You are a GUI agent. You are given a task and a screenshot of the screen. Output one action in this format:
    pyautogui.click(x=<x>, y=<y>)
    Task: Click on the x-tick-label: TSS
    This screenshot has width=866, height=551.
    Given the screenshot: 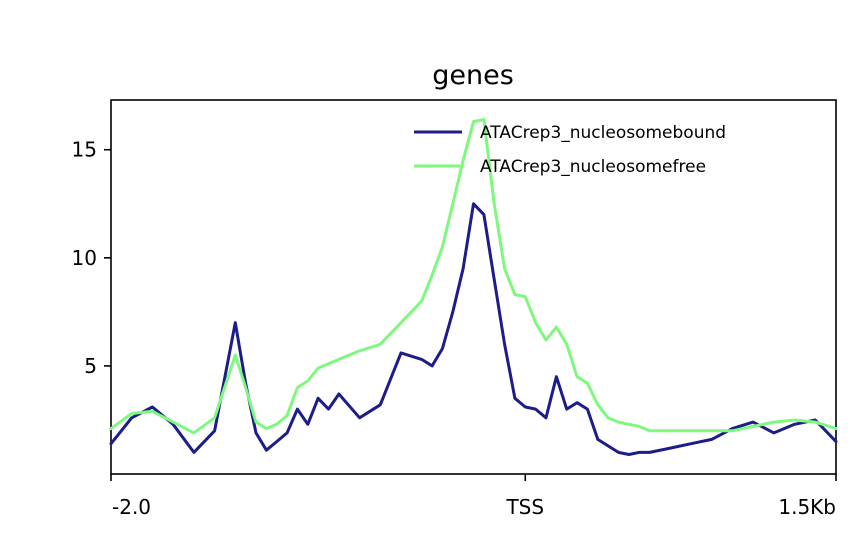 What is the action you would take?
    pyautogui.click(x=524, y=507)
    